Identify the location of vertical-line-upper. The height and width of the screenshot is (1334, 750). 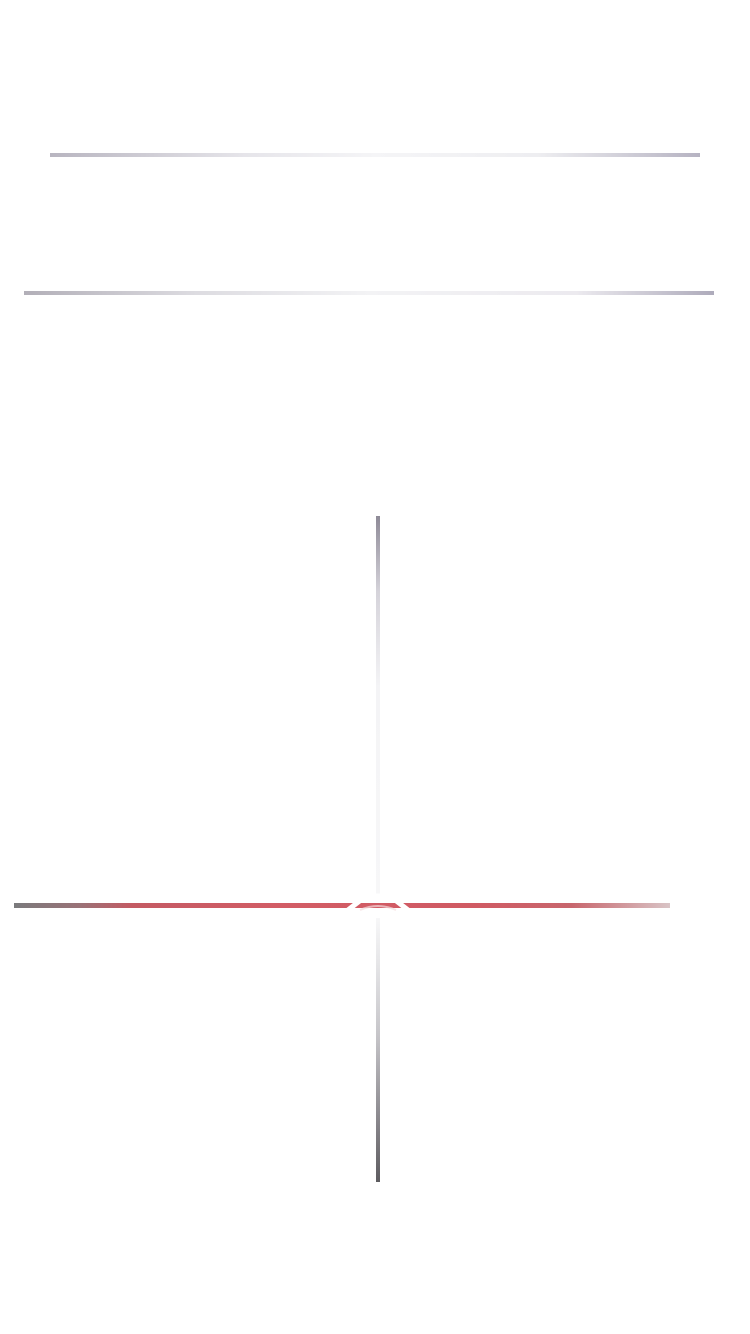
(378, 706).